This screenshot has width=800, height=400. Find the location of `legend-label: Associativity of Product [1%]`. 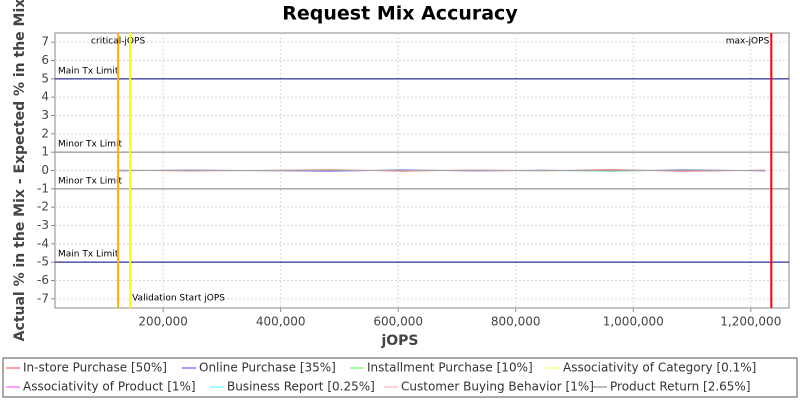

legend-label: Associativity of Product [1%] is located at coordinates (109, 387).